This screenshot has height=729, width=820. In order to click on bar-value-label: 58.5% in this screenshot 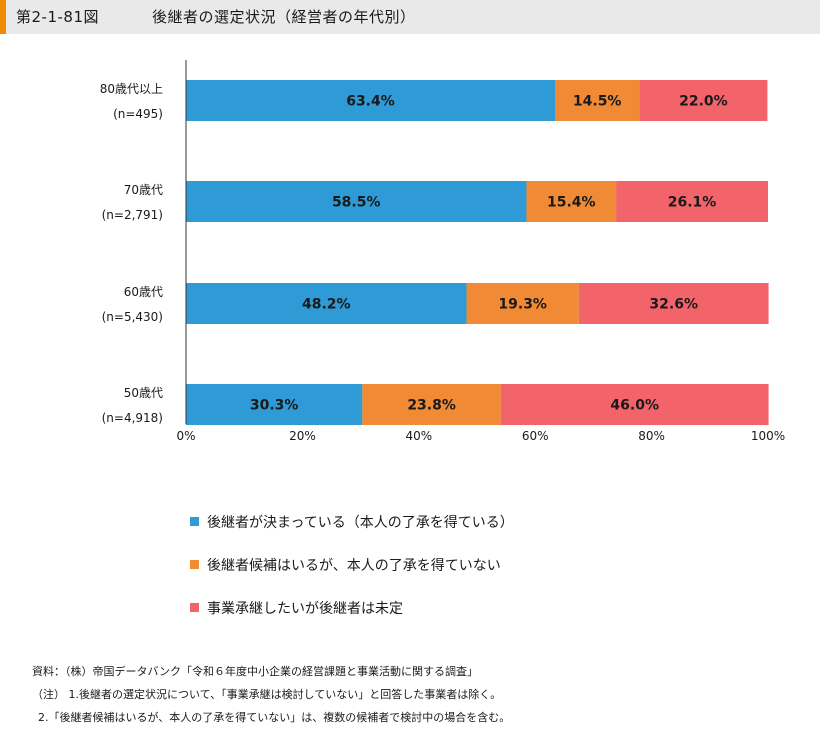, I will do `click(356, 203)`.